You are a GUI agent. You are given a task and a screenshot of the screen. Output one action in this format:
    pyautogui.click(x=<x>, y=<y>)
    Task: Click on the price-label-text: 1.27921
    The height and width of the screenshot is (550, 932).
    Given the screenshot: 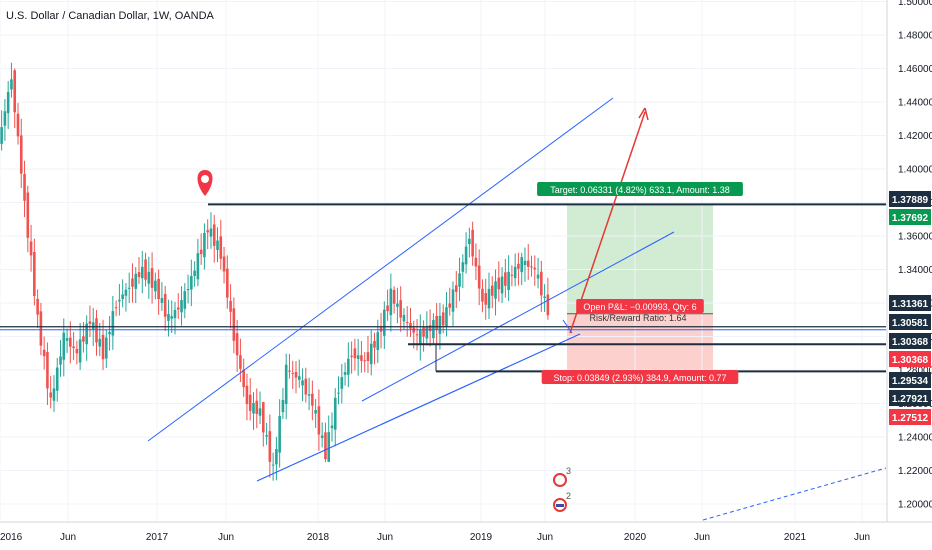 What is the action you would take?
    pyautogui.click(x=910, y=399)
    